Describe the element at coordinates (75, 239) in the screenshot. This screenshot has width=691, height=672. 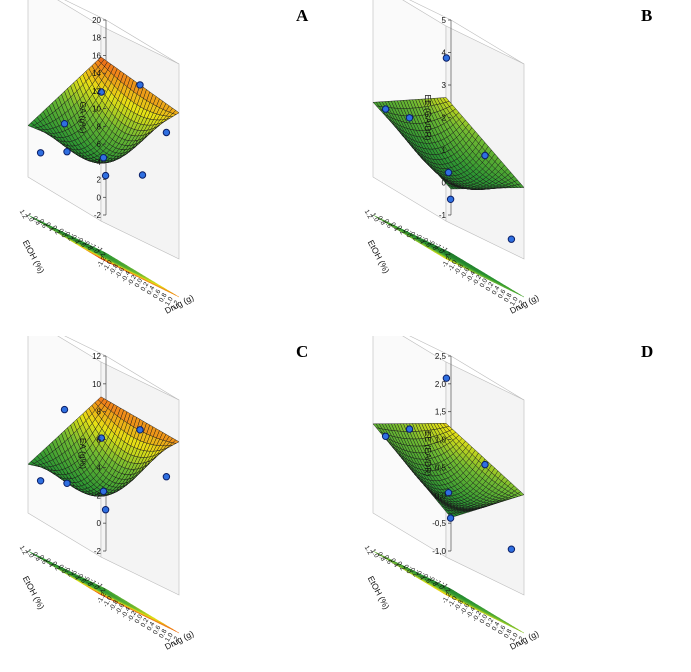
I see `etoh-tick-label: -0.4` at that location.